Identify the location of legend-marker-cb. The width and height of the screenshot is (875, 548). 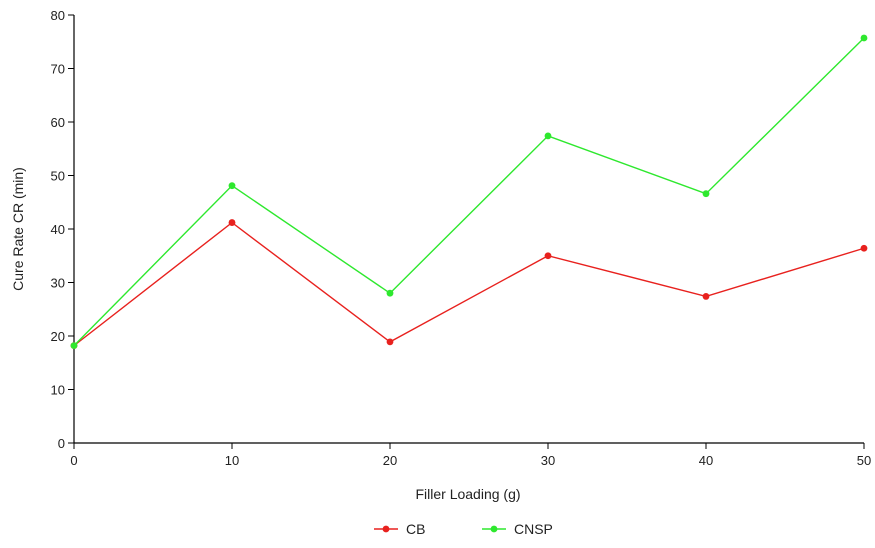
(386, 529).